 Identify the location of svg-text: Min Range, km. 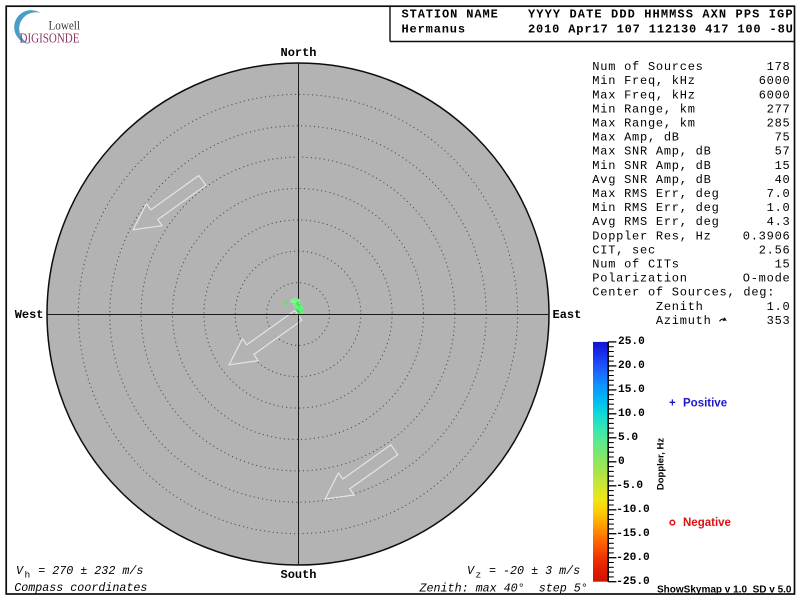
(643, 109).